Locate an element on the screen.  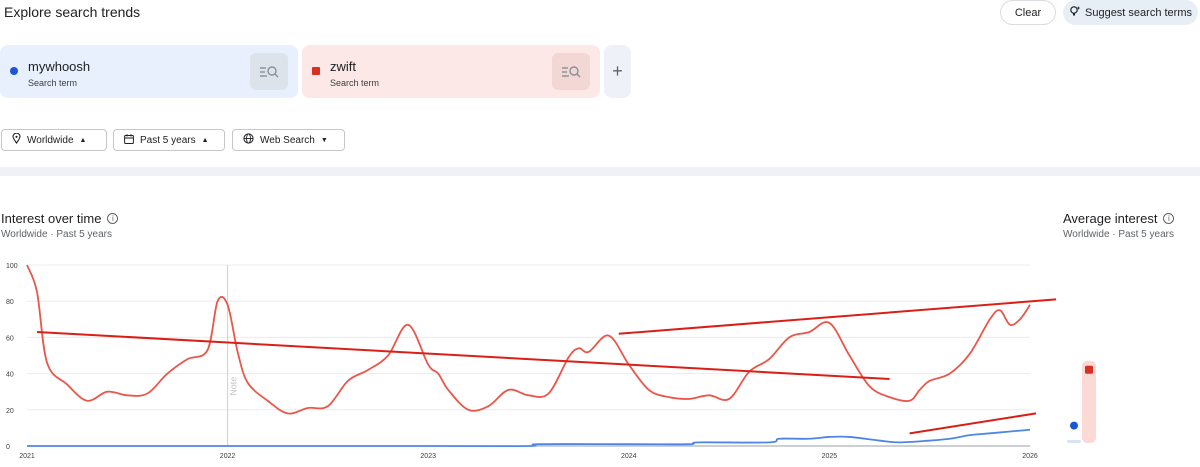
interest-over-time-heading: Interest over time i is located at coordinates (60, 218).